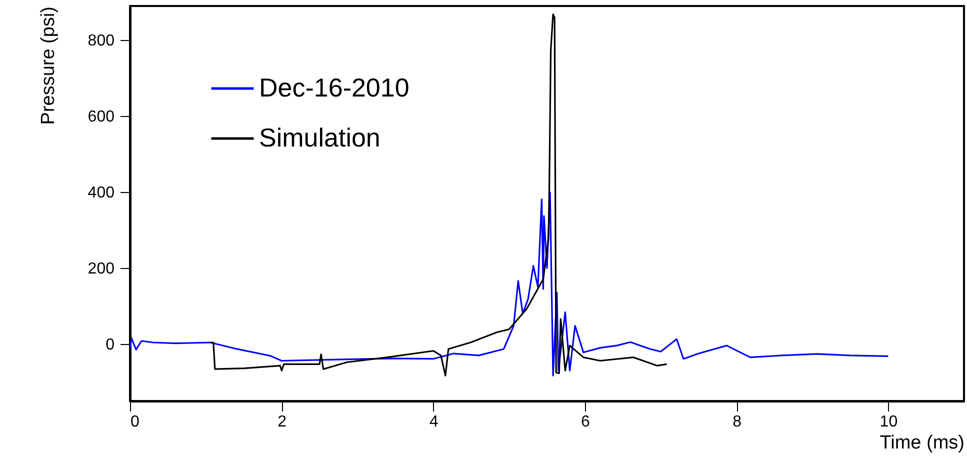  What do you see at coordinates (282, 422) in the screenshot?
I see `x-tick-label: 2` at bounding box center [282, 422].